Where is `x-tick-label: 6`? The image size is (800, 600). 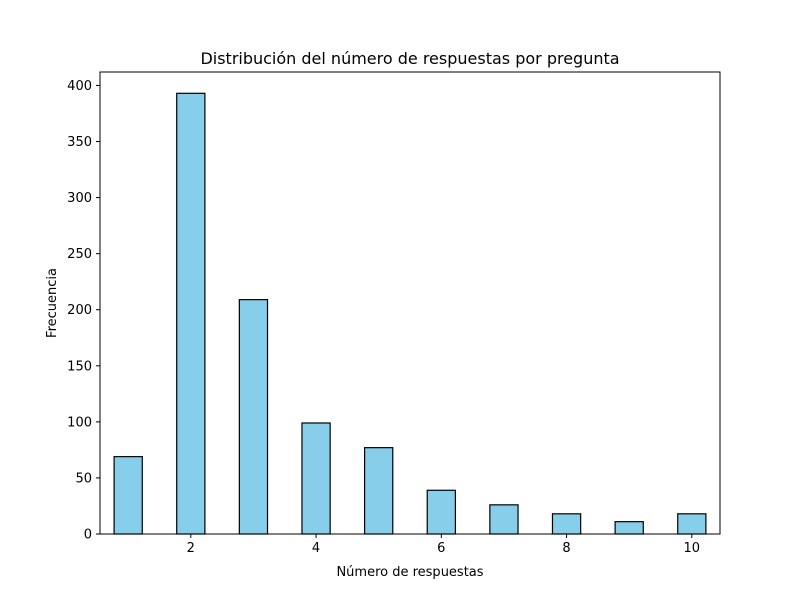 x-tick-label: 6 is located at coordinates (441, 548).